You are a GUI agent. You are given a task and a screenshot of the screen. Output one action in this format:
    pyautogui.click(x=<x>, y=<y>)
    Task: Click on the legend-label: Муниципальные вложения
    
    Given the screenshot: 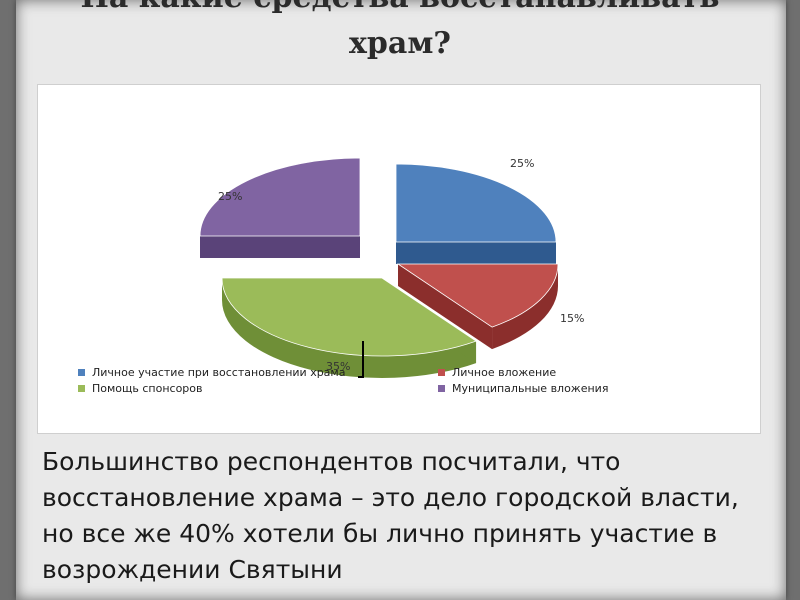 What is the action you would take?
    pyautogui.click(x=530, y=388)
    